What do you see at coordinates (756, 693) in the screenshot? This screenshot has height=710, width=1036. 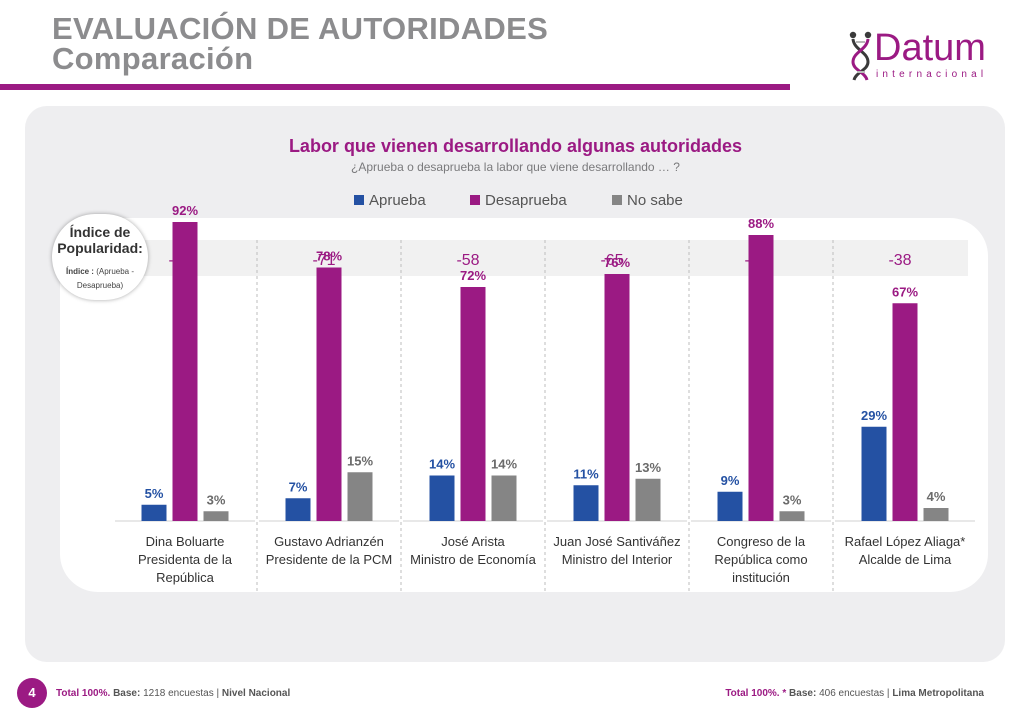 I see `footer-right-total: Total 100%. *` at bounding box center [756, 693].